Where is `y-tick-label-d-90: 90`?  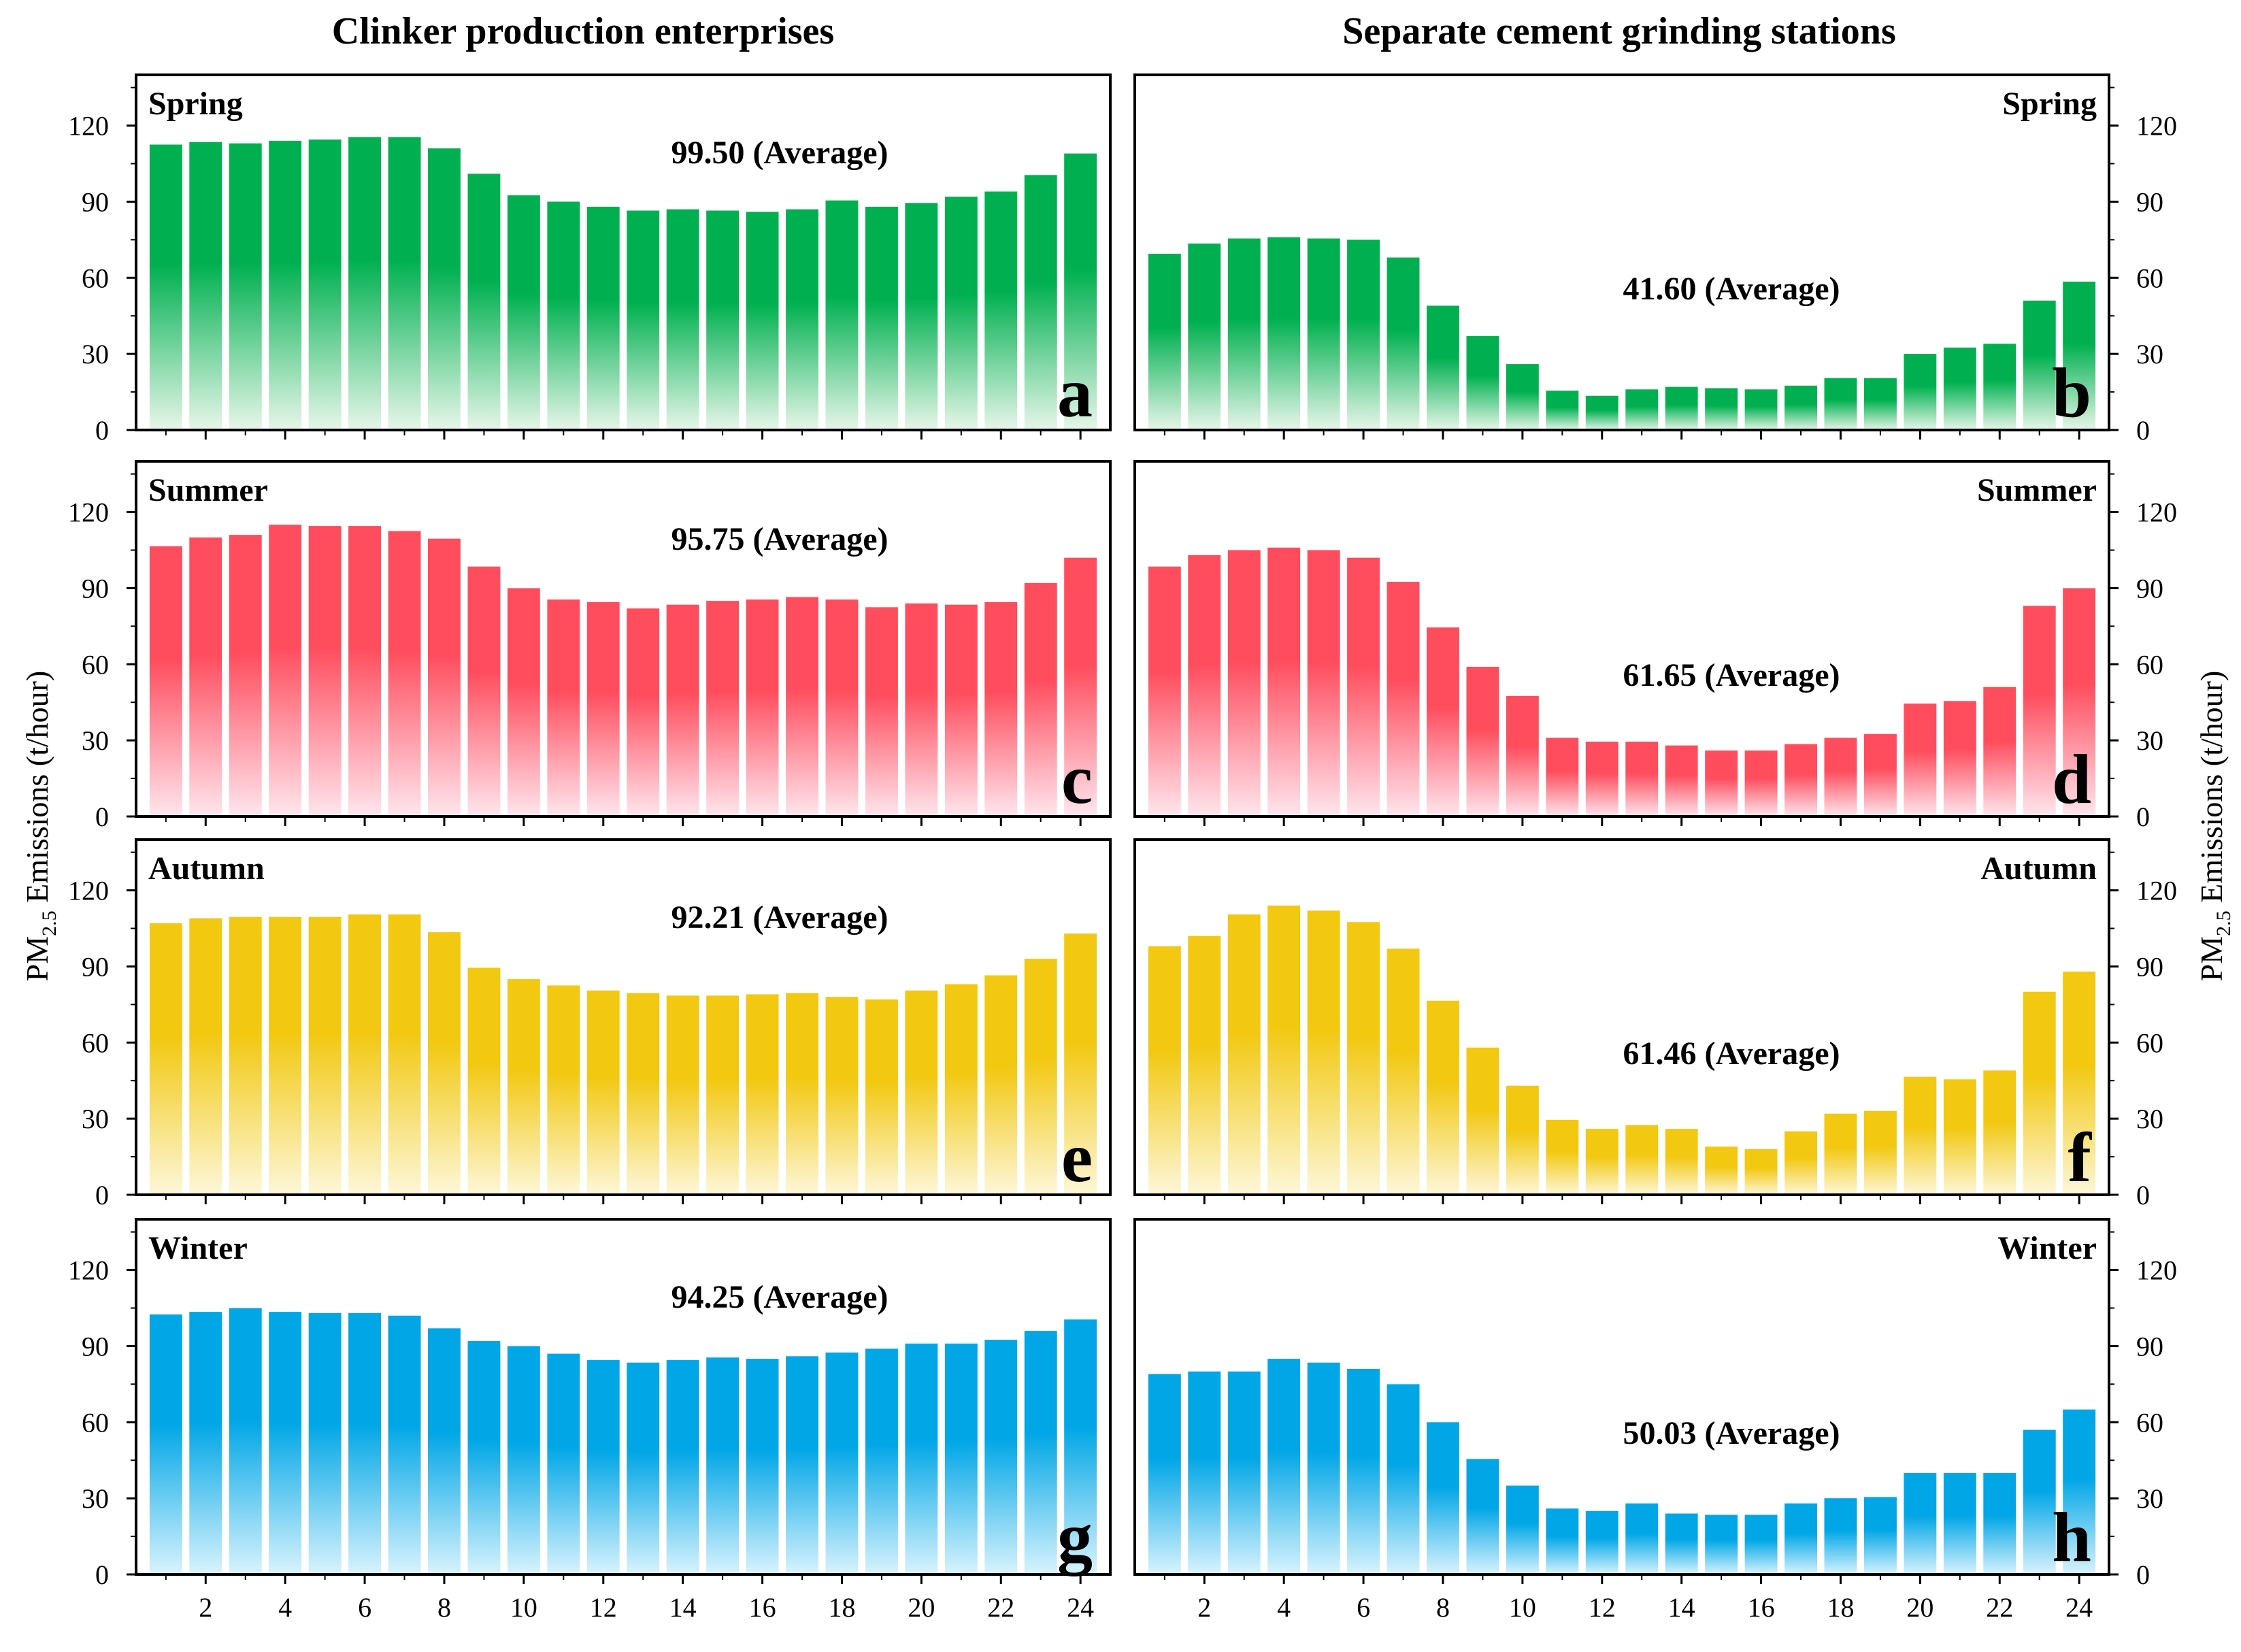
y-tick-label-d-90: 90 is located at coordinates (2149, 588).